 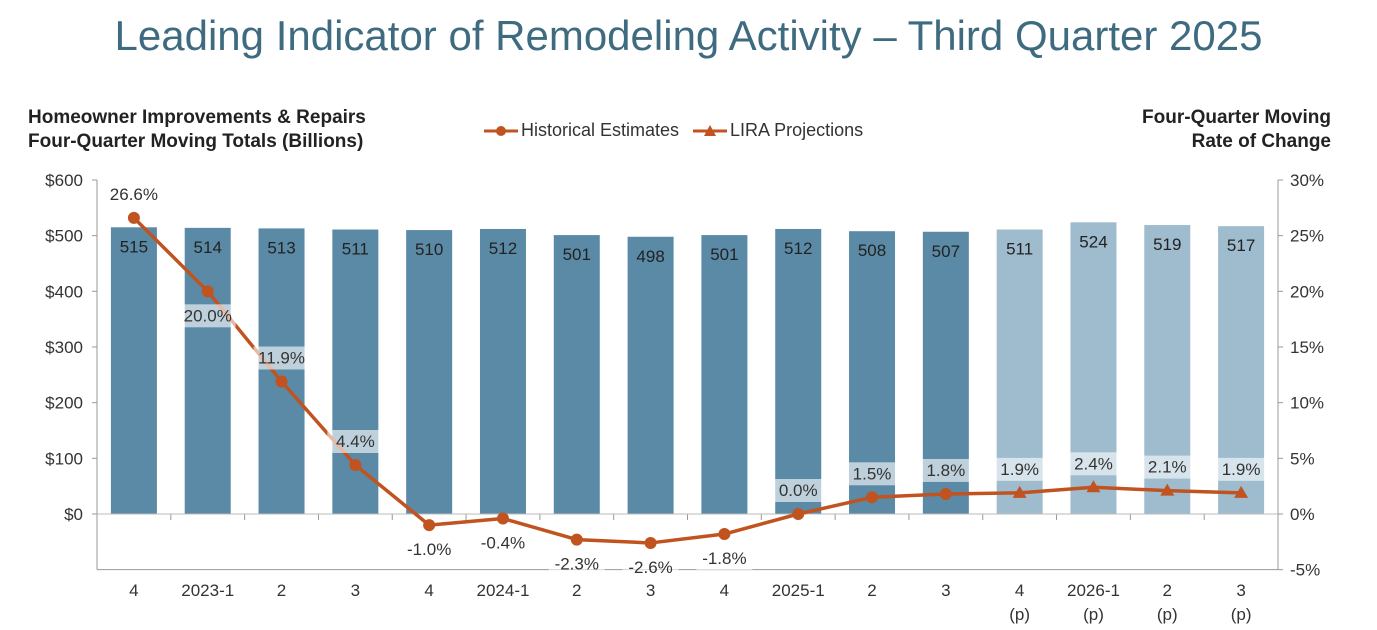 I want to click on rate-data-label: 2.1%, so click(x=1167, y=467).